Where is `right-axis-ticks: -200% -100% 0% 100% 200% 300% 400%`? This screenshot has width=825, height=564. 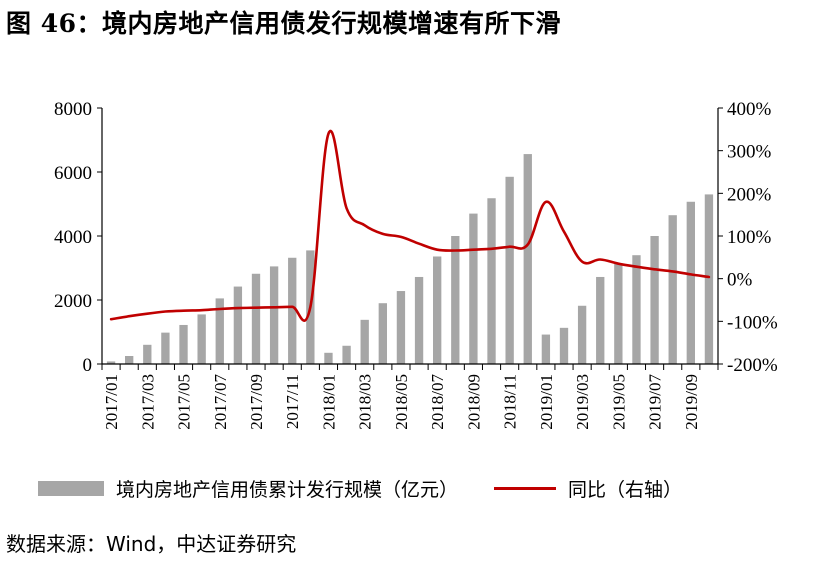 right-axis-ticks: -200% -100% 0% 100% 200% 300% 400% is located at coordinates (748, 237).